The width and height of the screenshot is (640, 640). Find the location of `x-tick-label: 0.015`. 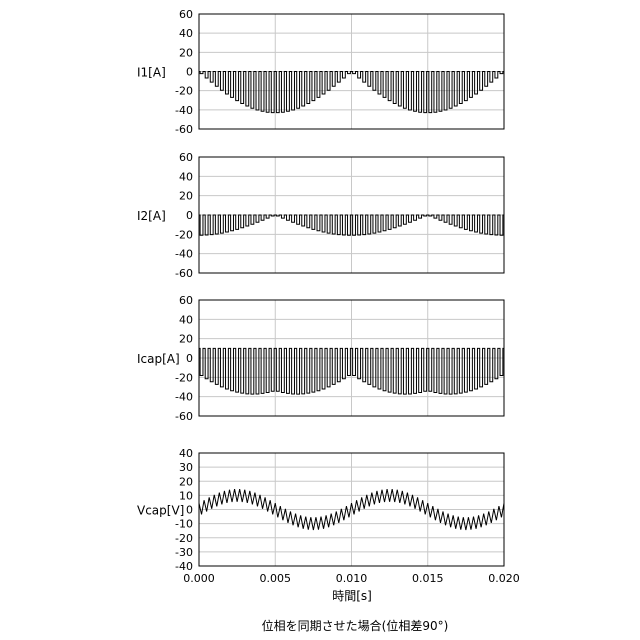

x-tick-label: 0.015 is located at coordinates (428, 578).